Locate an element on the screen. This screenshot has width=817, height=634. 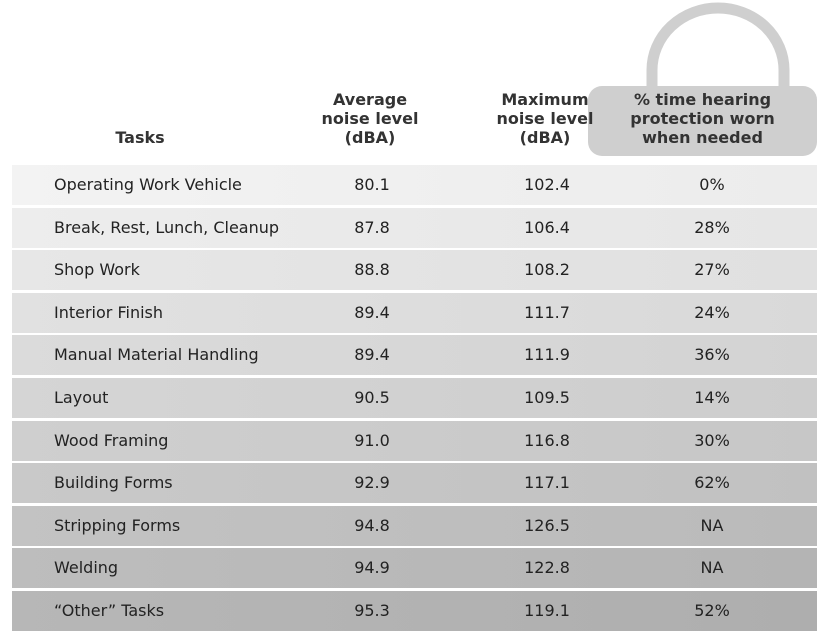
column-header: Maximum noise level (dBA) is located at coordinates (545, 118).